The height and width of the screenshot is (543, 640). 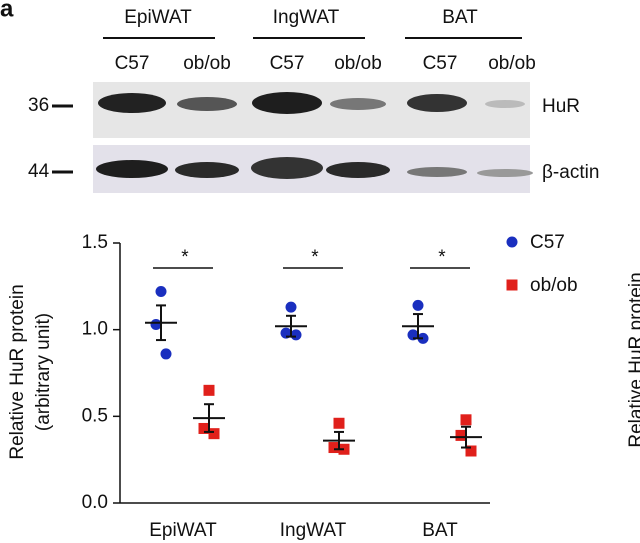 I want to click on y-tick-label: 1.5, so click(x=95, y=242).